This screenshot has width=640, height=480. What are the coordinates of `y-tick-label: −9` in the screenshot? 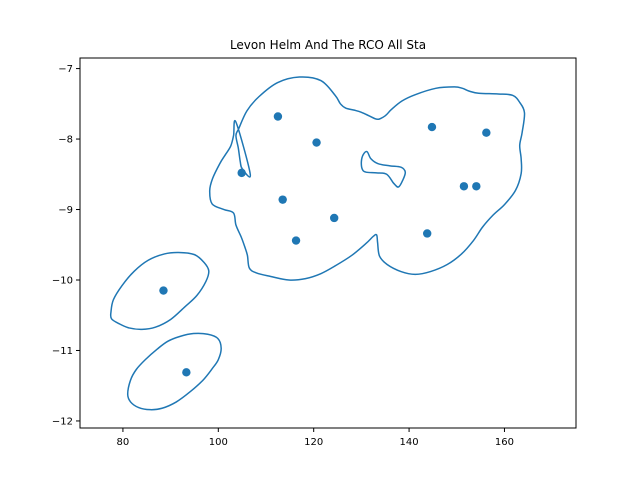 It's located at (65, 210).